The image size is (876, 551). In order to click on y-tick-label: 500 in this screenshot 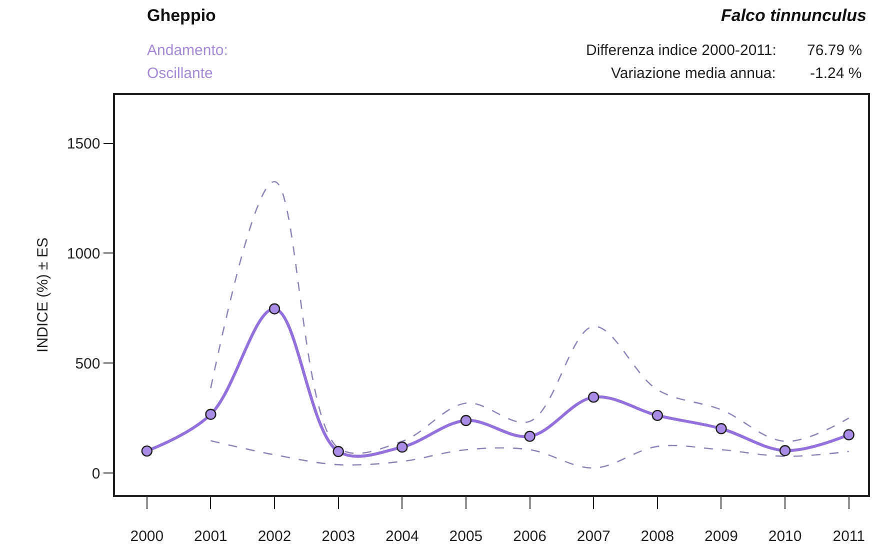, I will do `click(87, 363)`.